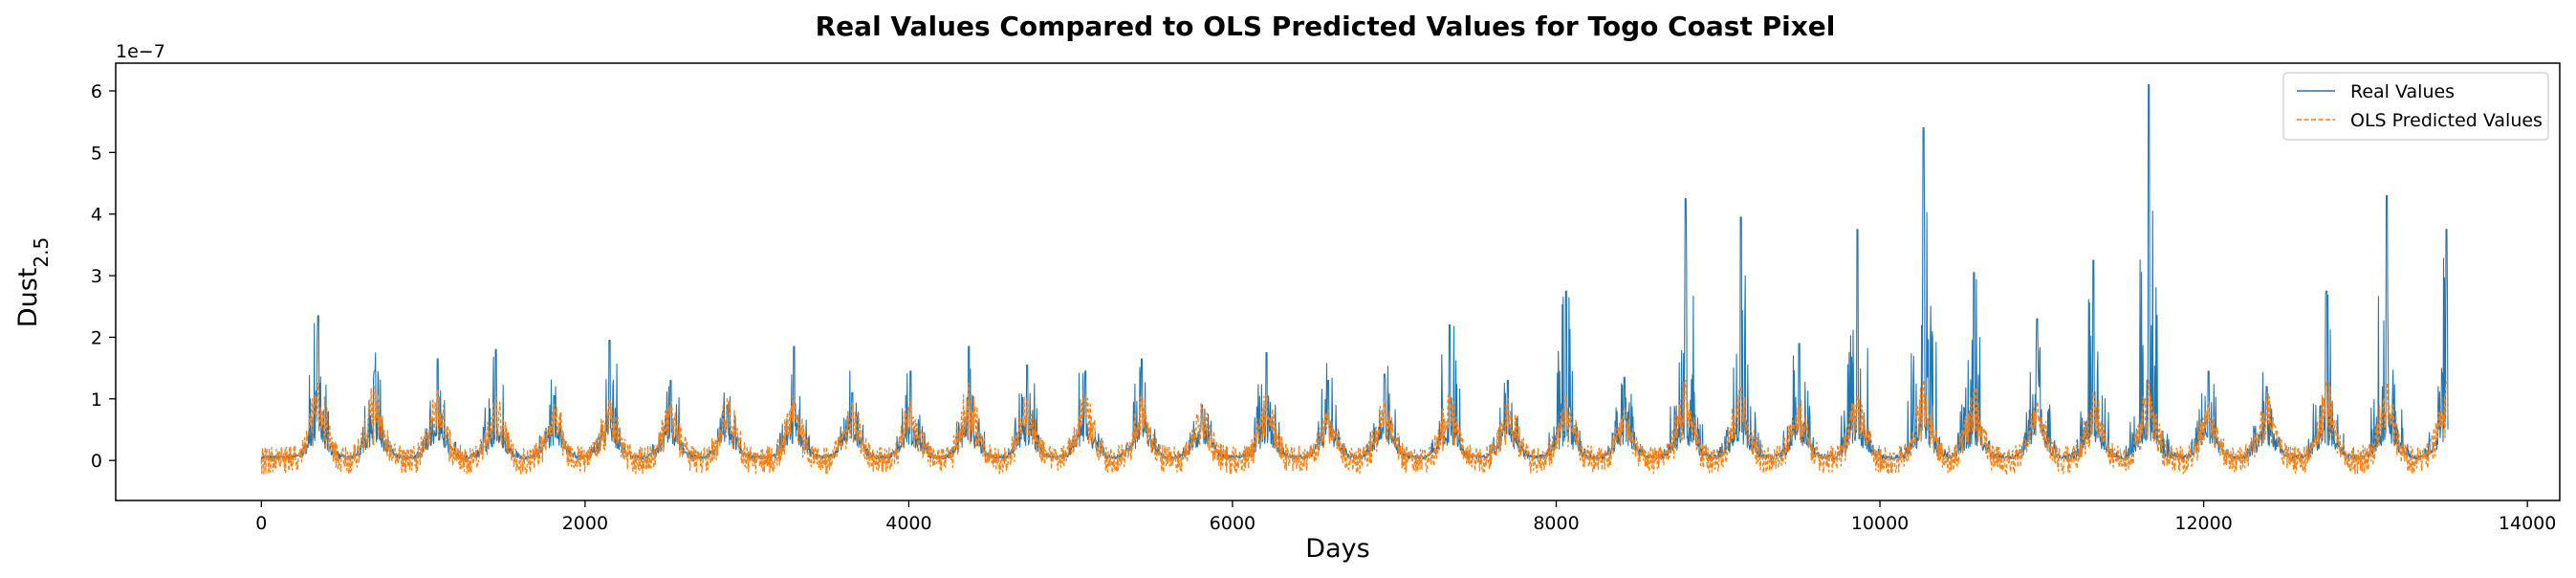  What do you see at coordinates (96, 400) in the screenshot?
I see `y-tick-label: 1` at bounding box center [96, 400].